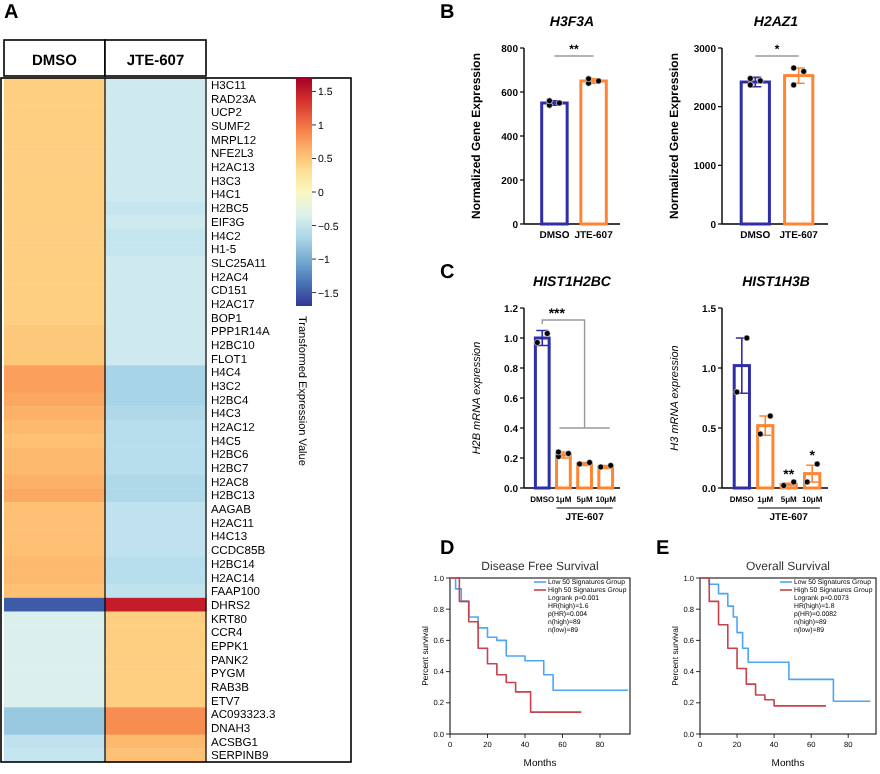  What do you see at coordinates (11, 13) in the screenshot?
I see `text: A` at bounding box center [11, 13].